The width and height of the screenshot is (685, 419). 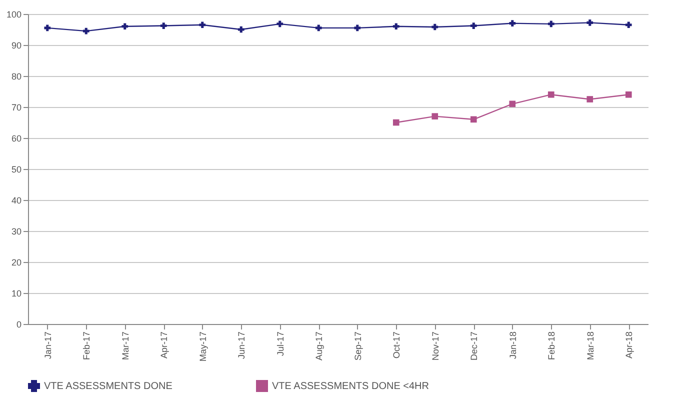 What do you see at coordinates (350, 386) in the screenshot?
I see `legend-label: VTE ASSESSMENTS DONE <4HR` at bounding box center [350, 386].